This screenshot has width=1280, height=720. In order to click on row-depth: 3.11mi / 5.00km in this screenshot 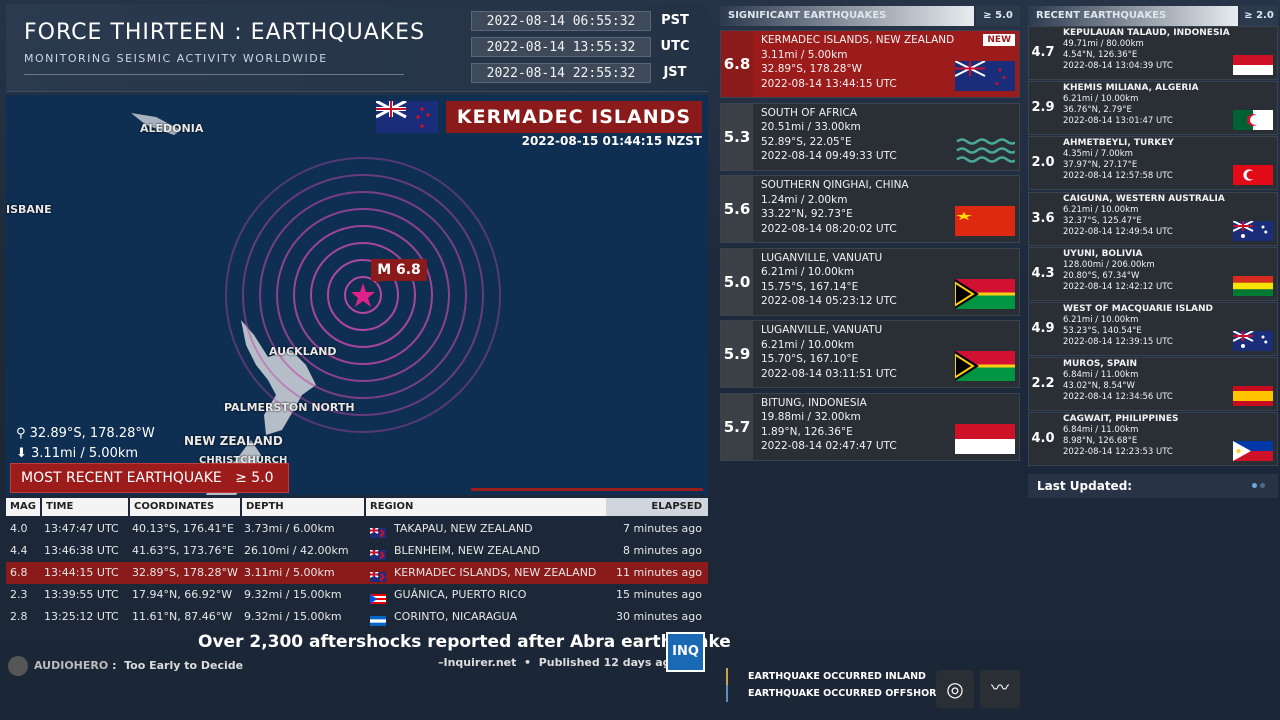, I will do `click(289, 572)`.